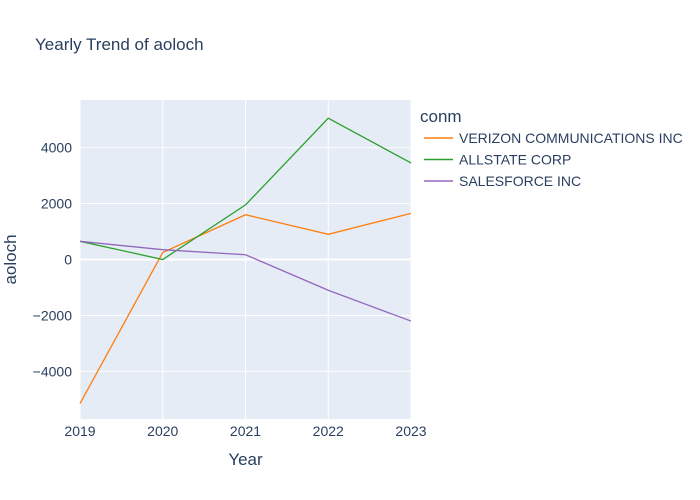 The image size is (700, 500). I want to click on legend-item-label: VERIZON COMMUNICATIONS INC, so click(571, 138).